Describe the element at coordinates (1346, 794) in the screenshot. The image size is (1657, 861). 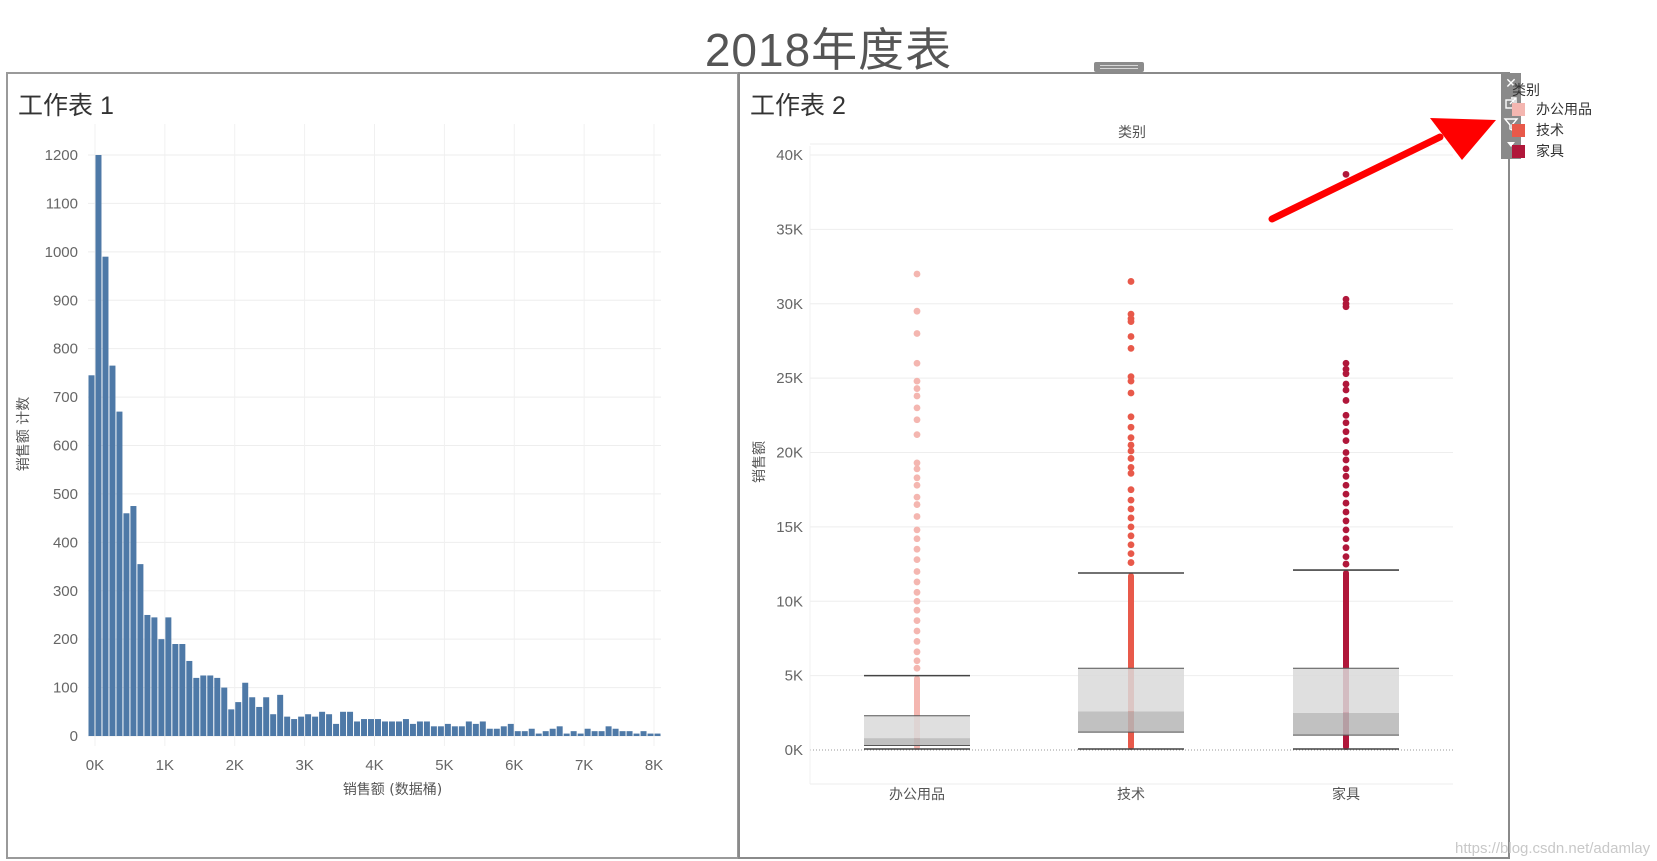
I see `x-category-label: 家具` at that location.